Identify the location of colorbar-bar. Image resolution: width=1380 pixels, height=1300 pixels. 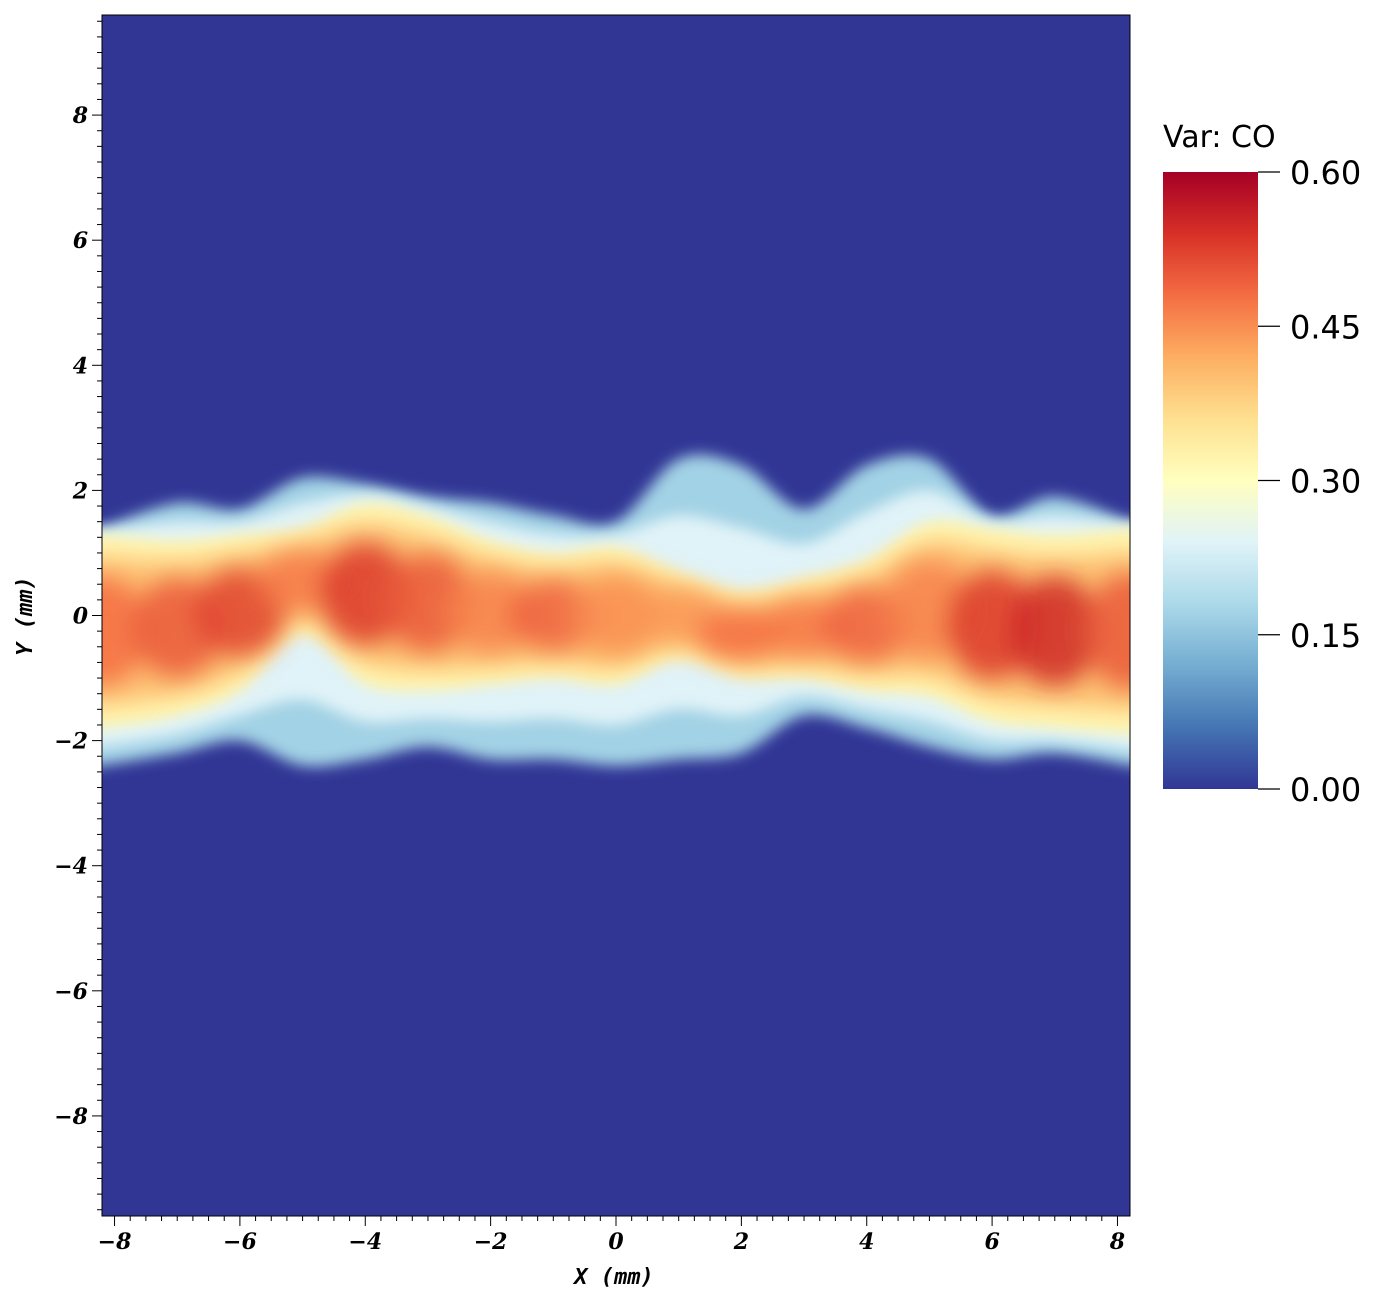
(1210, 480).